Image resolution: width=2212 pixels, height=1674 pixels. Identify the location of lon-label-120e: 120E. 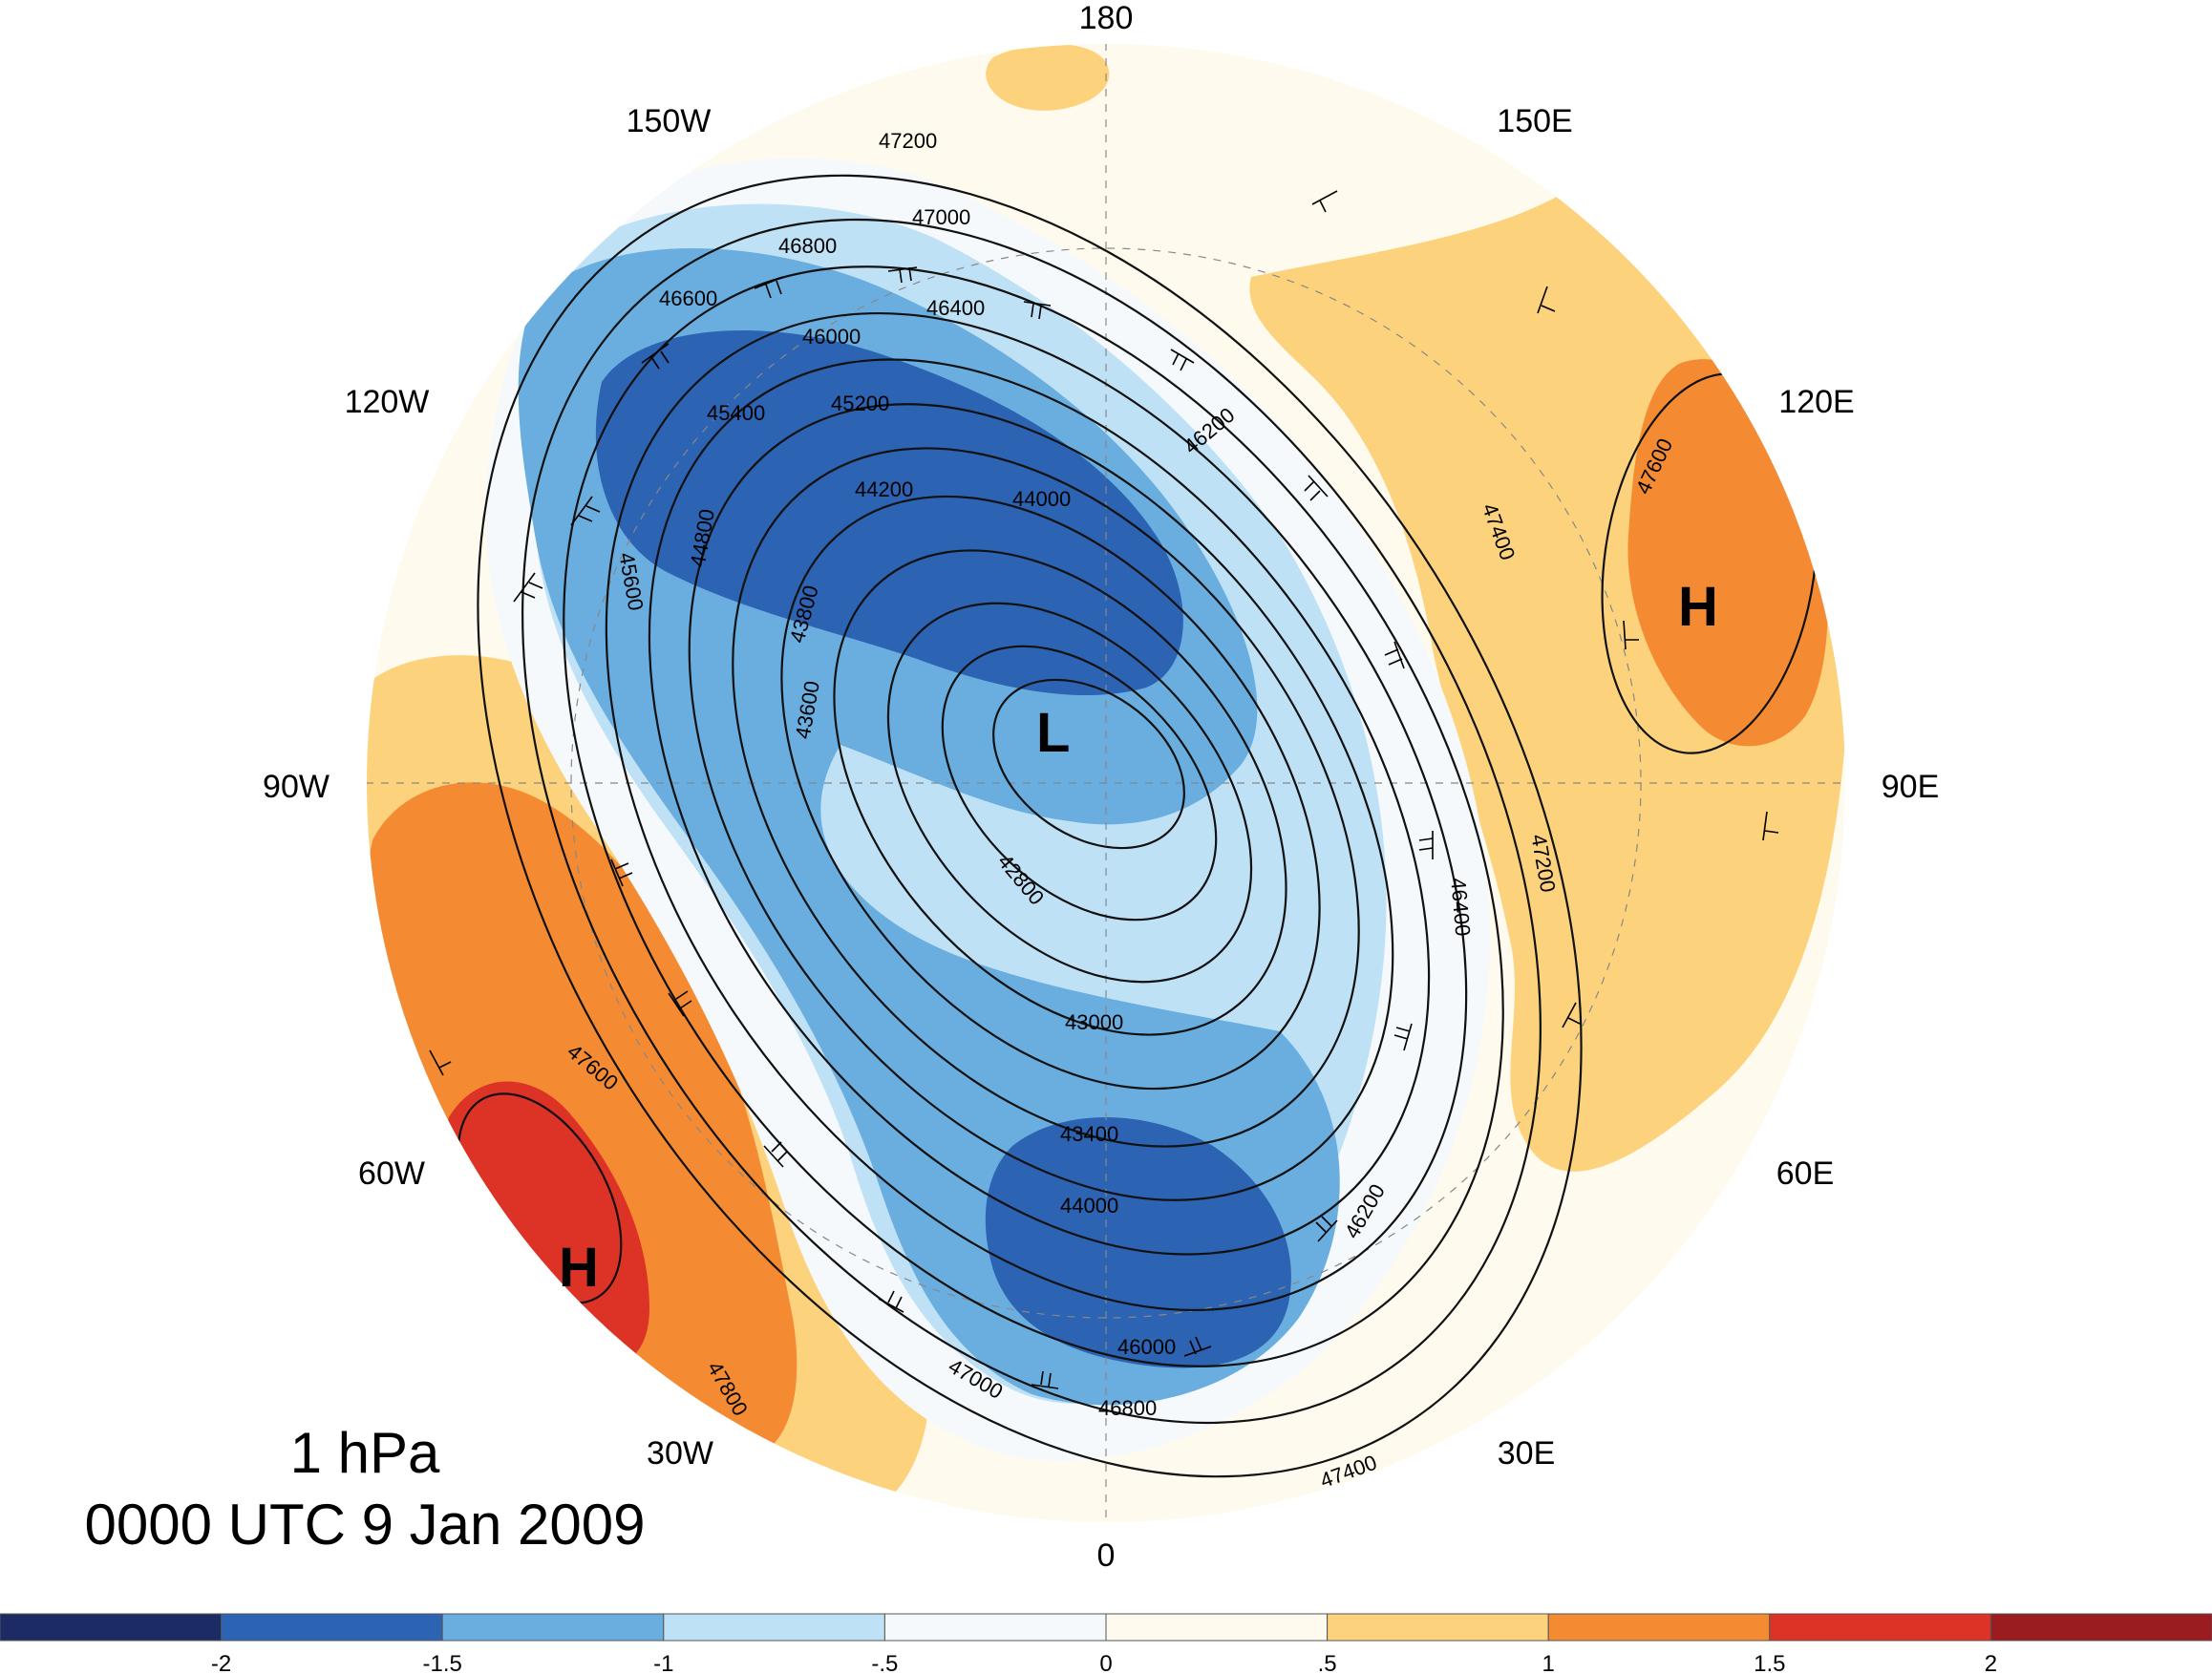
(1816, 402).